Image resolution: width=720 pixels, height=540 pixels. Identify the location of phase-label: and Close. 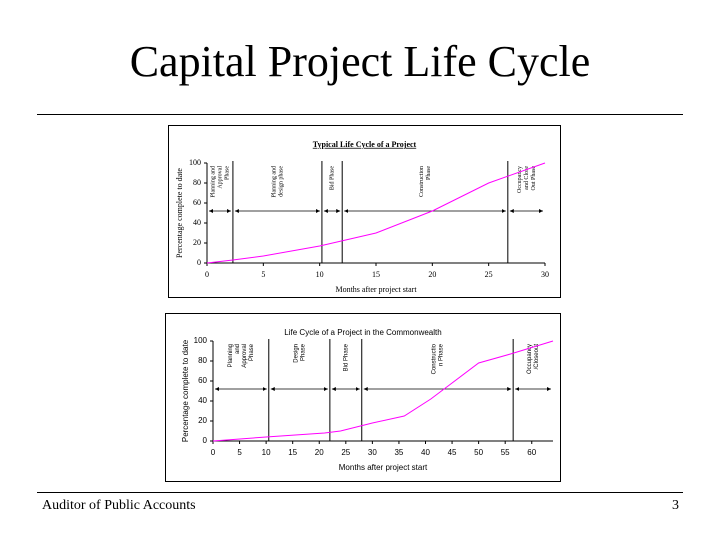
(527, 178).